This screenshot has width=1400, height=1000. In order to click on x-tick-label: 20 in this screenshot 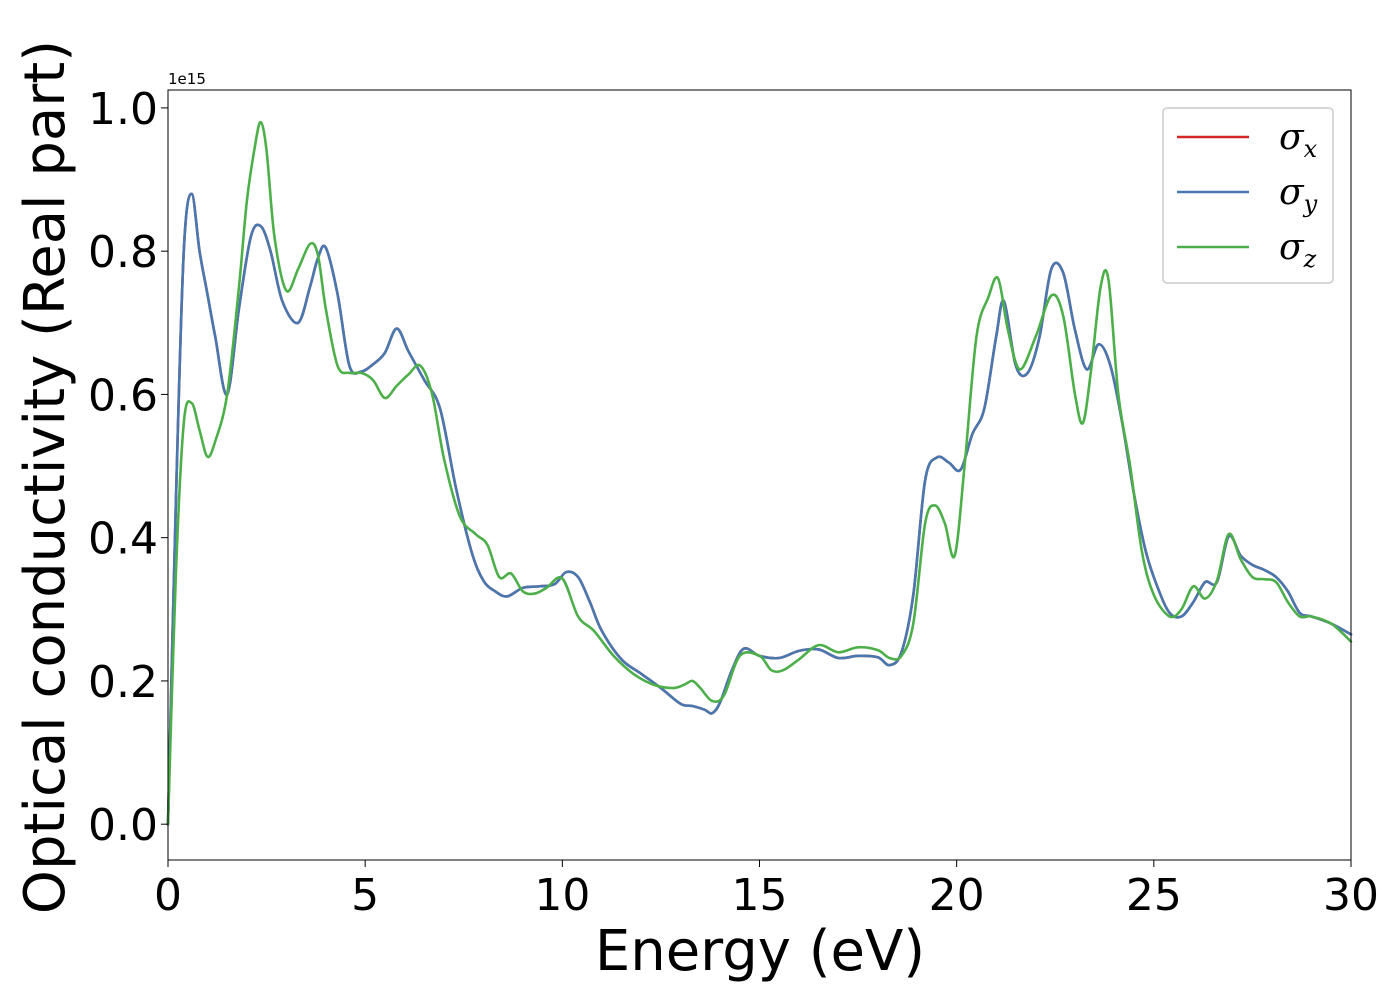, I will do `click(957, 895)`.